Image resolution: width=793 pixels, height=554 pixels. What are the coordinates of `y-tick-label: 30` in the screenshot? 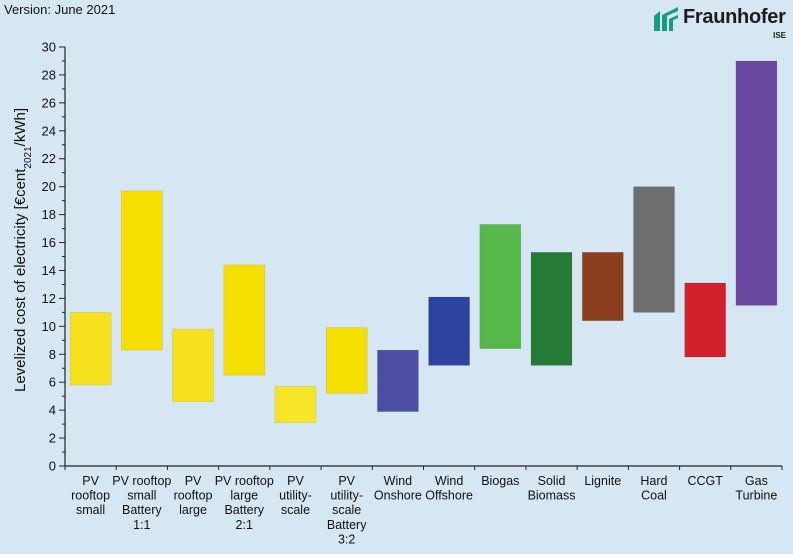 It's located at (49, 47).